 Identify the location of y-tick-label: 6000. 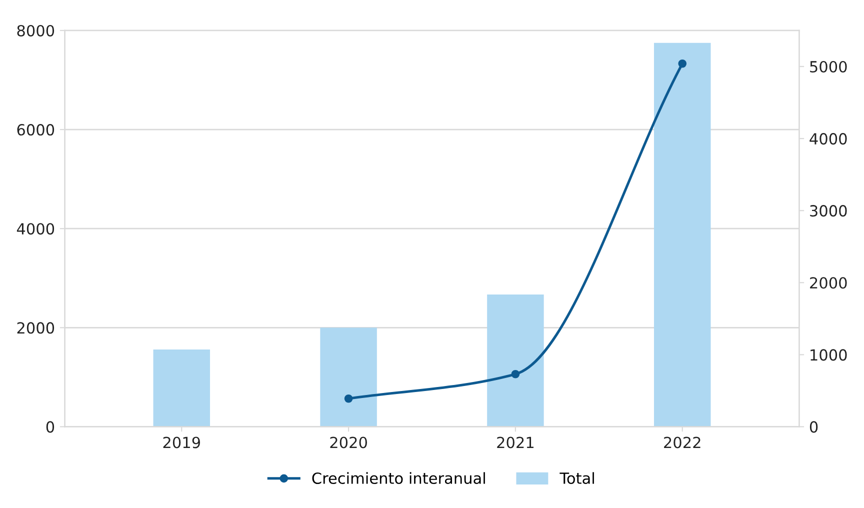
(35, 130).